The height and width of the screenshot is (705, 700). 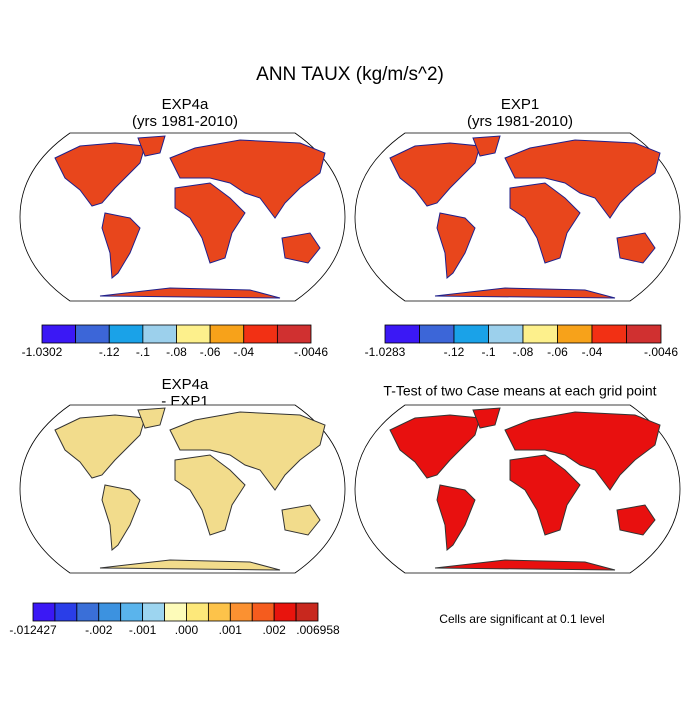 What do you see at coordinates (520, 104) in the screenshot?
I see `panel-title: EXP1` at bounding box center [520, 104].